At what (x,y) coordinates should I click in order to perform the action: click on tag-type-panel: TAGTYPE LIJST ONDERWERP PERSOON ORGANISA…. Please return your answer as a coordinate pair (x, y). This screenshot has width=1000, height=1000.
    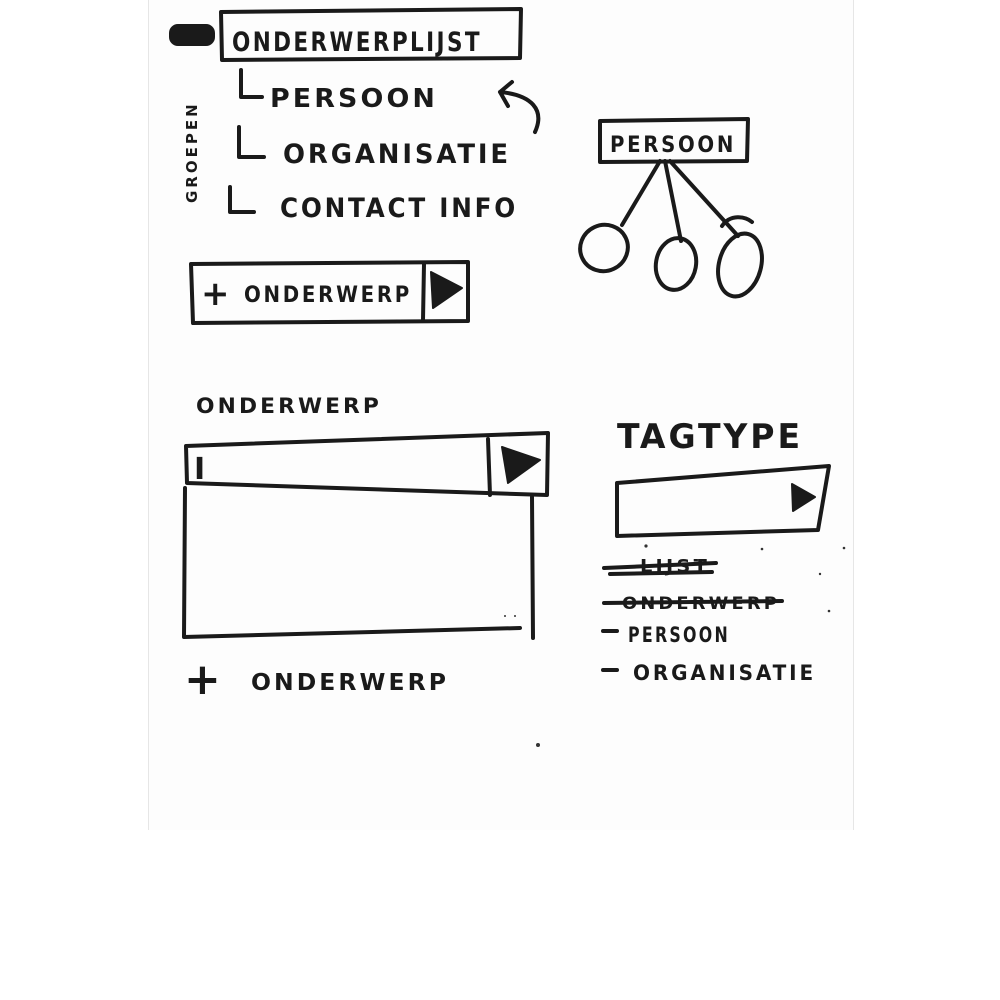
    Looking at the image, I should click on (716, 551).